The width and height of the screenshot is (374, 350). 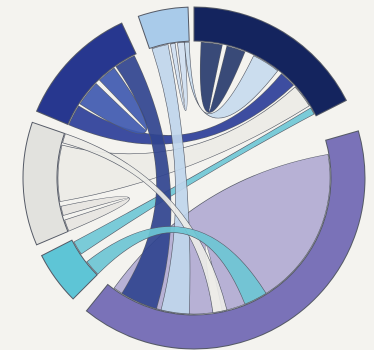 What do you see at coordinates (163, 28) in the screenshot?
I see `chord-group-arc-g-skyblue` at bounding box center [163, 28].